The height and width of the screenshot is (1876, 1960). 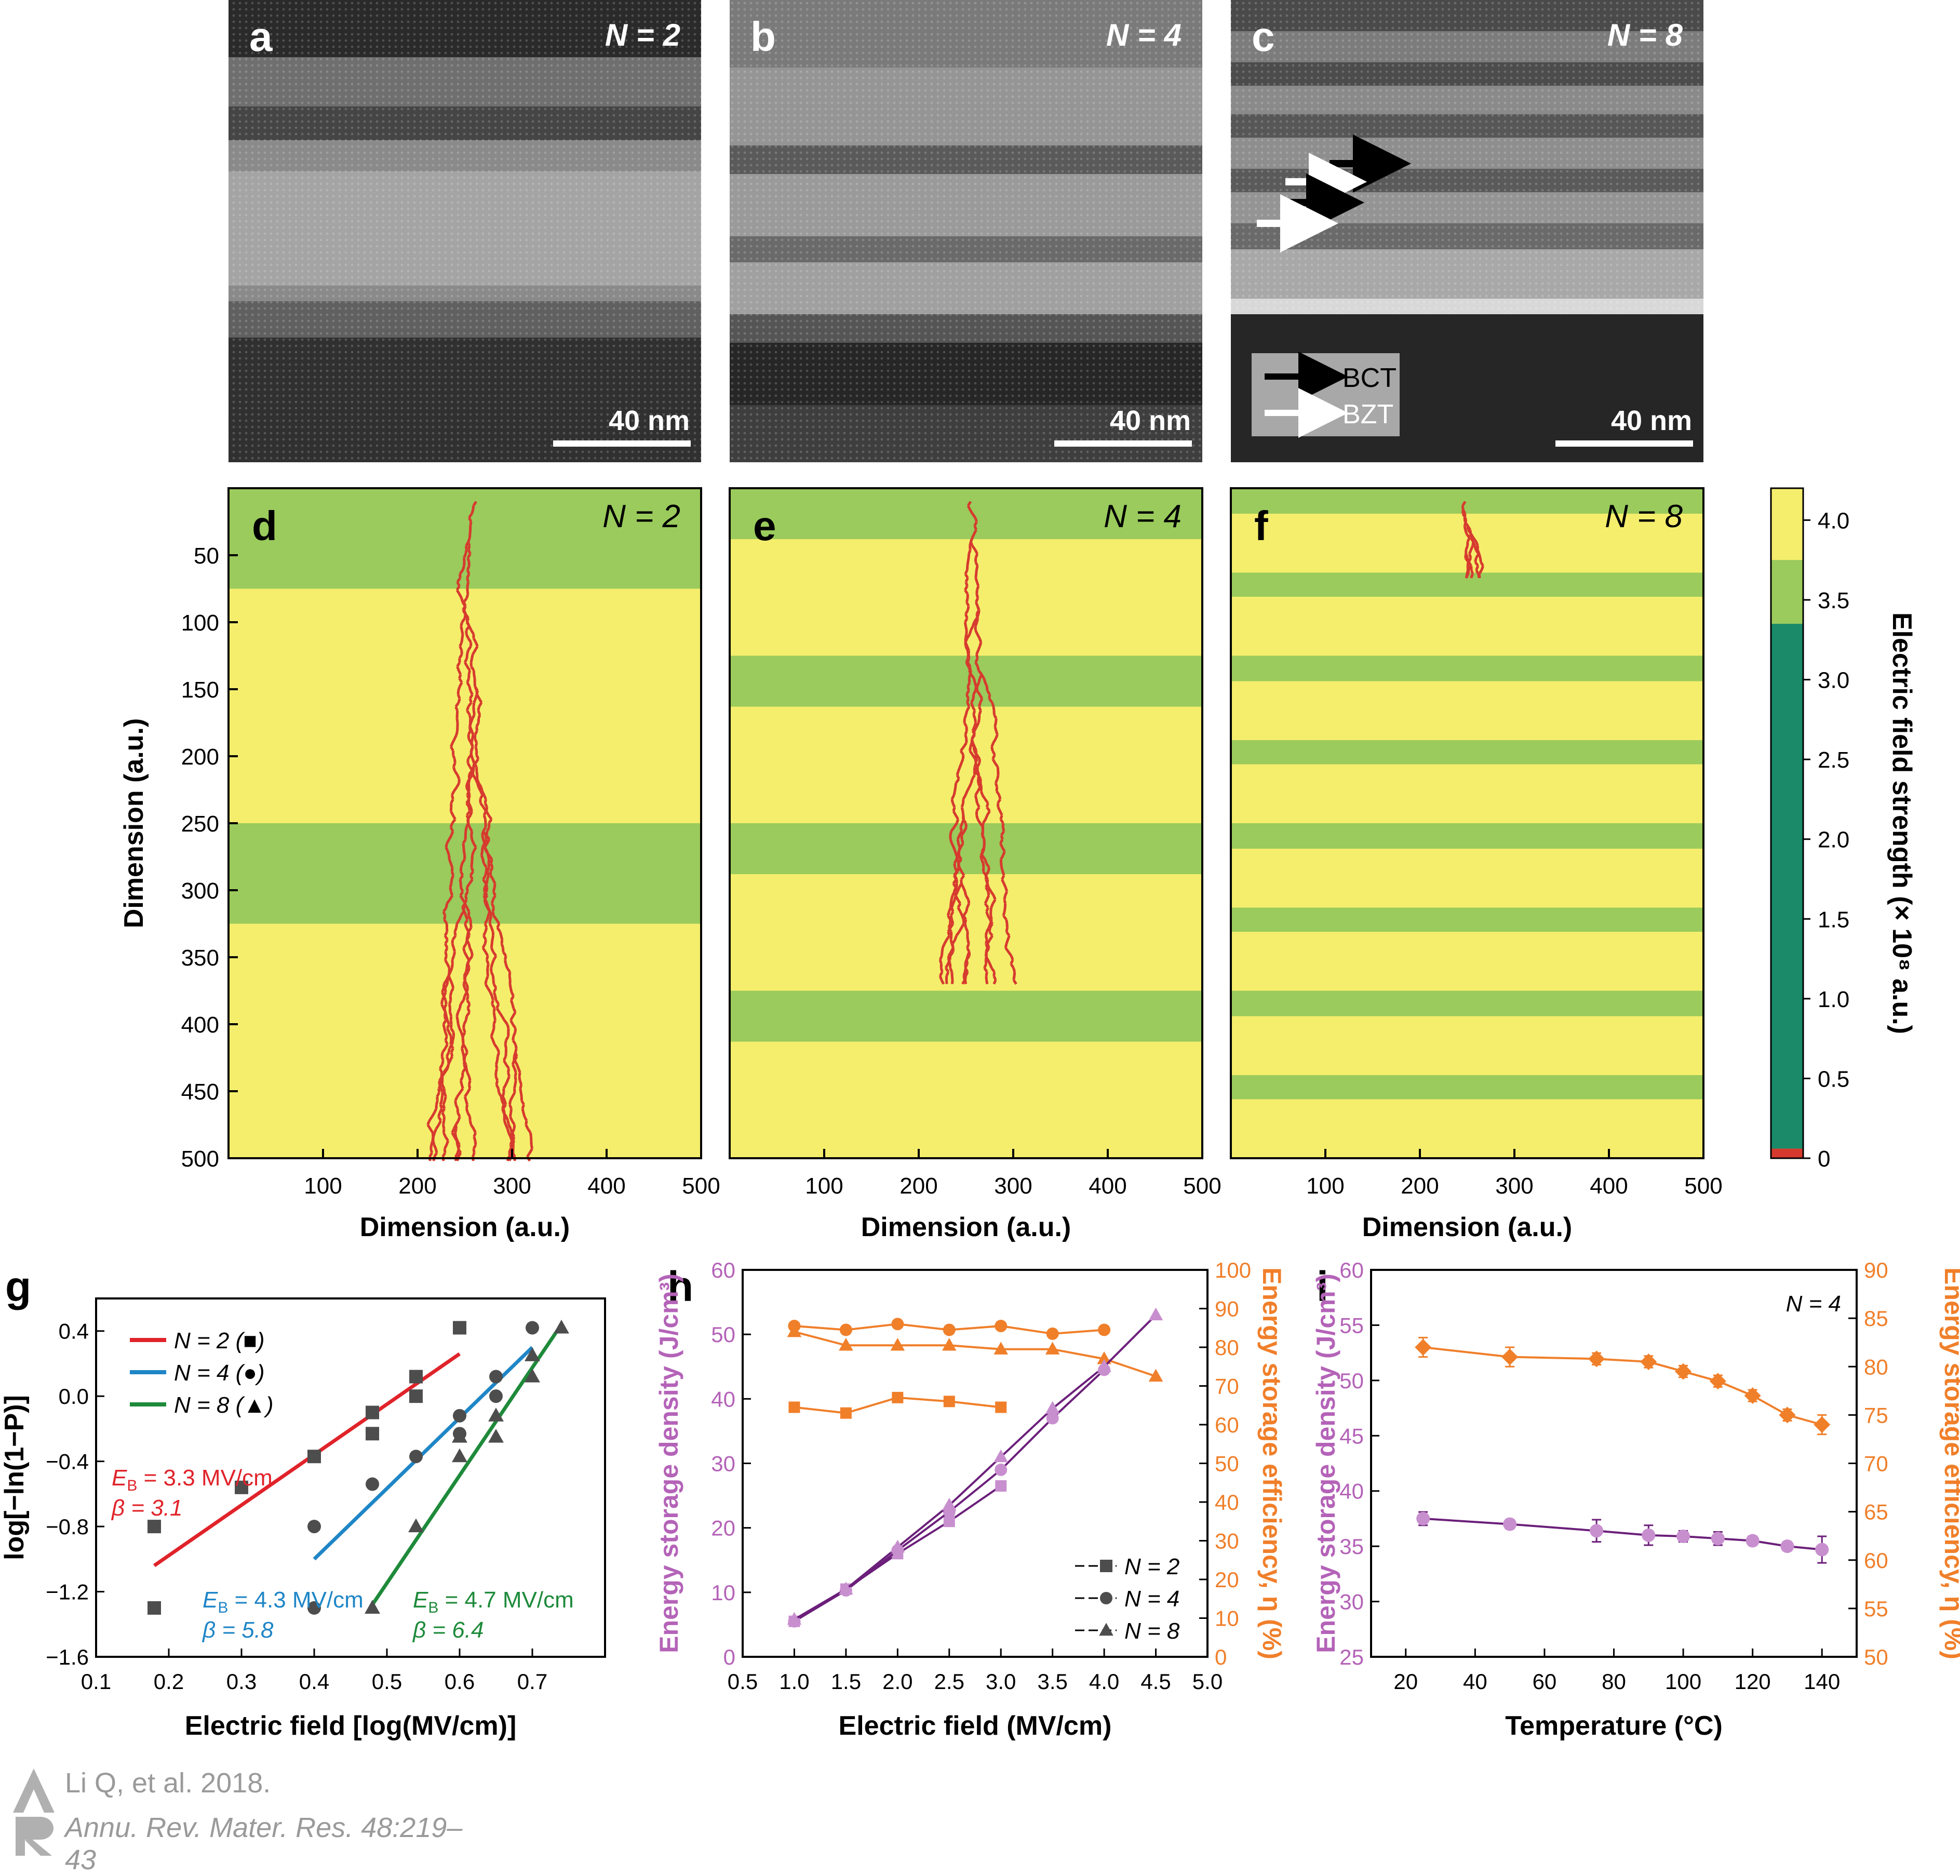 I want to click on x-tick-label: 60, so click(x=1545, y=1681).